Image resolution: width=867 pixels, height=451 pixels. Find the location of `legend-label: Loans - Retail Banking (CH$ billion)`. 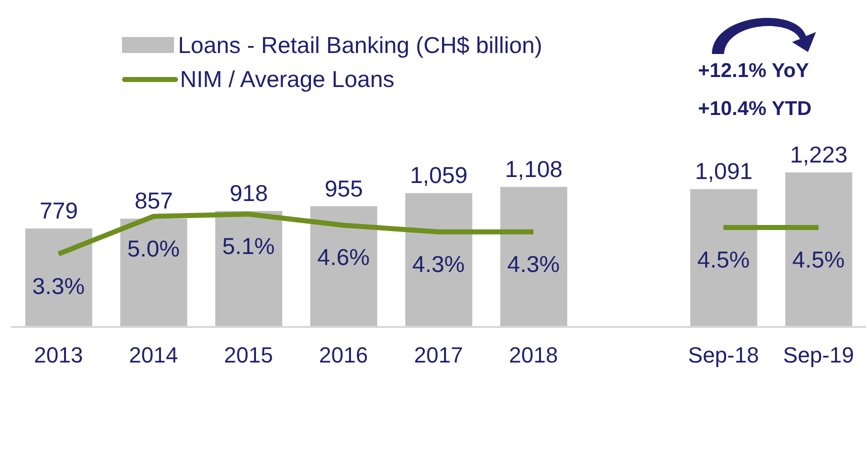

legend-label: Loans - Retail Banking (CH$ billion) is located at coordinates (360, 45).